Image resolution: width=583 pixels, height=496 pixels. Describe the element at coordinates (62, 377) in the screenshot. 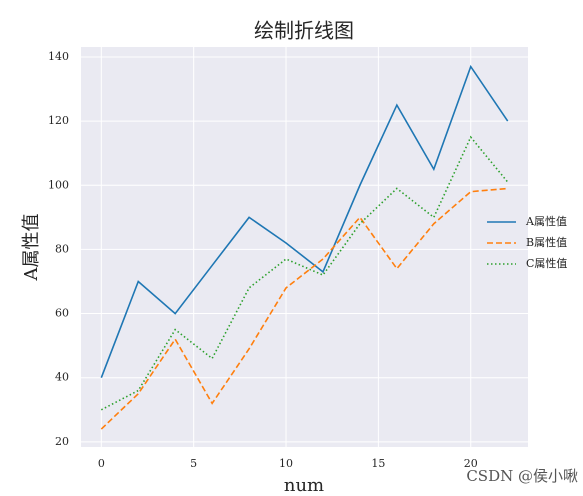

I see `y-tick-label: 40` at that location.